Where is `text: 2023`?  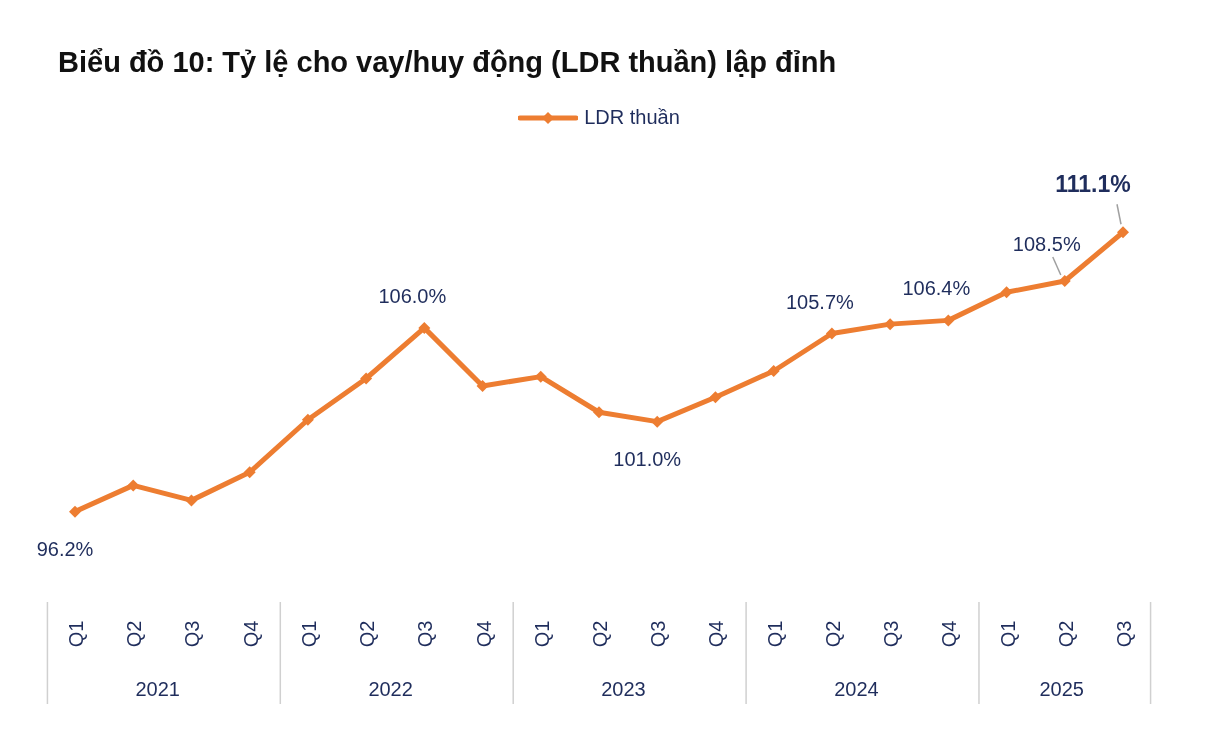
text: 2023 is located at coordinates (623, 689).